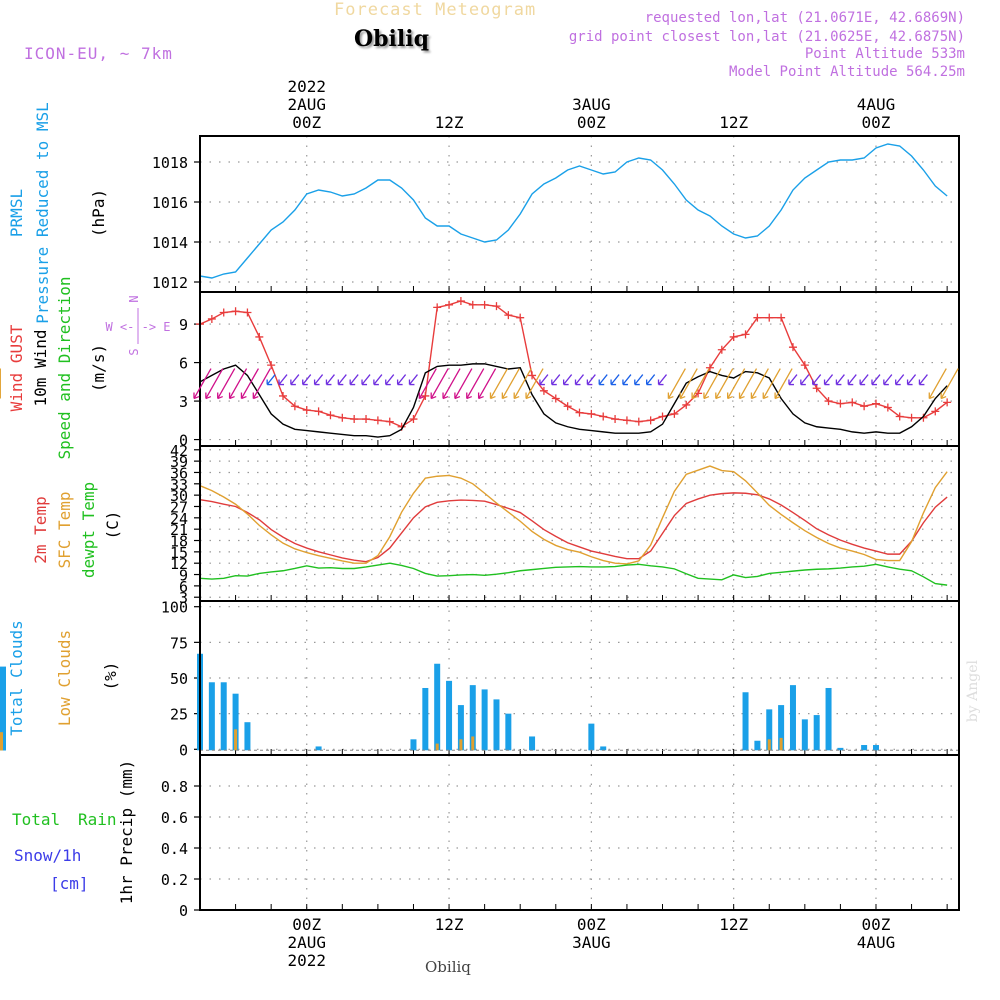 This screenshot has width=1000, height=1000. What do you see at coordinates (183, 364) in the screenshot?
I see `y-tick-label: 6` at bounding box center [183, 364].